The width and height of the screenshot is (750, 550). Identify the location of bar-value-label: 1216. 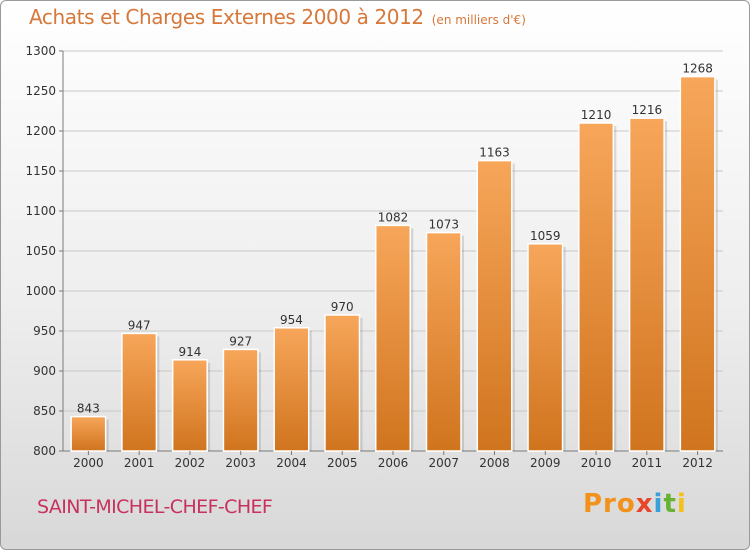
(647, 110).